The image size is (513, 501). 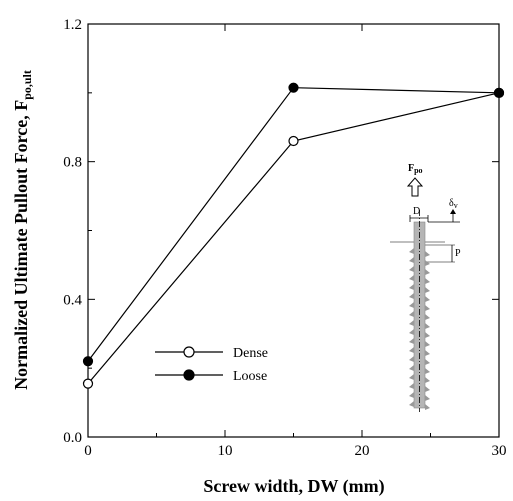 I want to click on y-tick-label: 0.4, so click(x=72, y=300).